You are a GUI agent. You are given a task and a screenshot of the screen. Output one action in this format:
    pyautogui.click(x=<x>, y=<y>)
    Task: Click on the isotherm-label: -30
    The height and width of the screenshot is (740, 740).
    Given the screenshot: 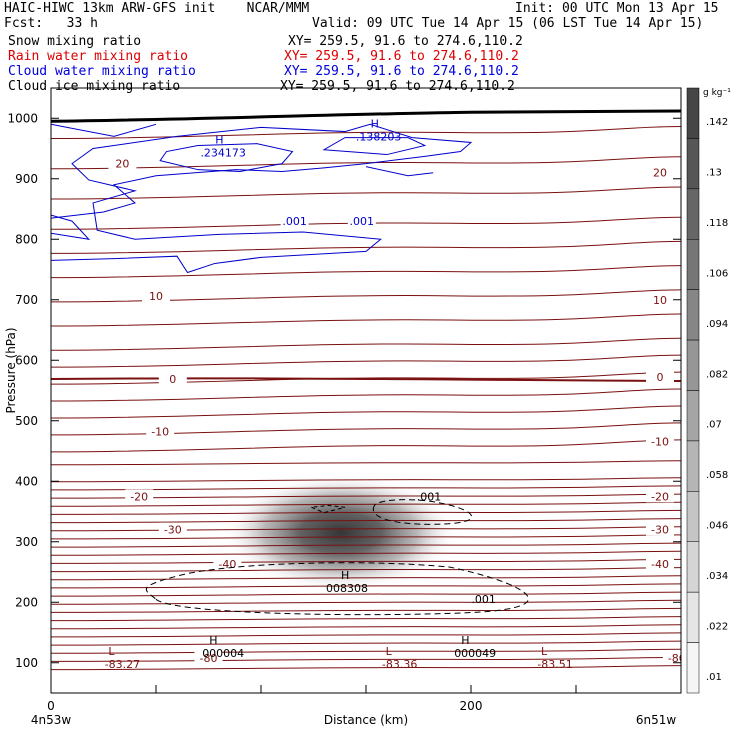 What is the action you would take?
    pyautogui.click(x=660, y=530)
    